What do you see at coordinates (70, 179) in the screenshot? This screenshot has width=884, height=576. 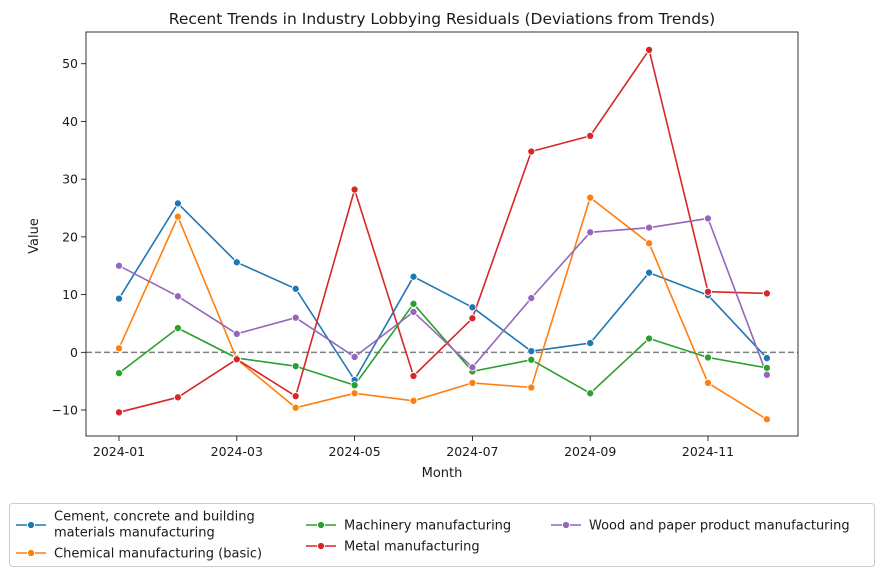 I see `y-tick-label: 30` at bounding box center [70, 179].